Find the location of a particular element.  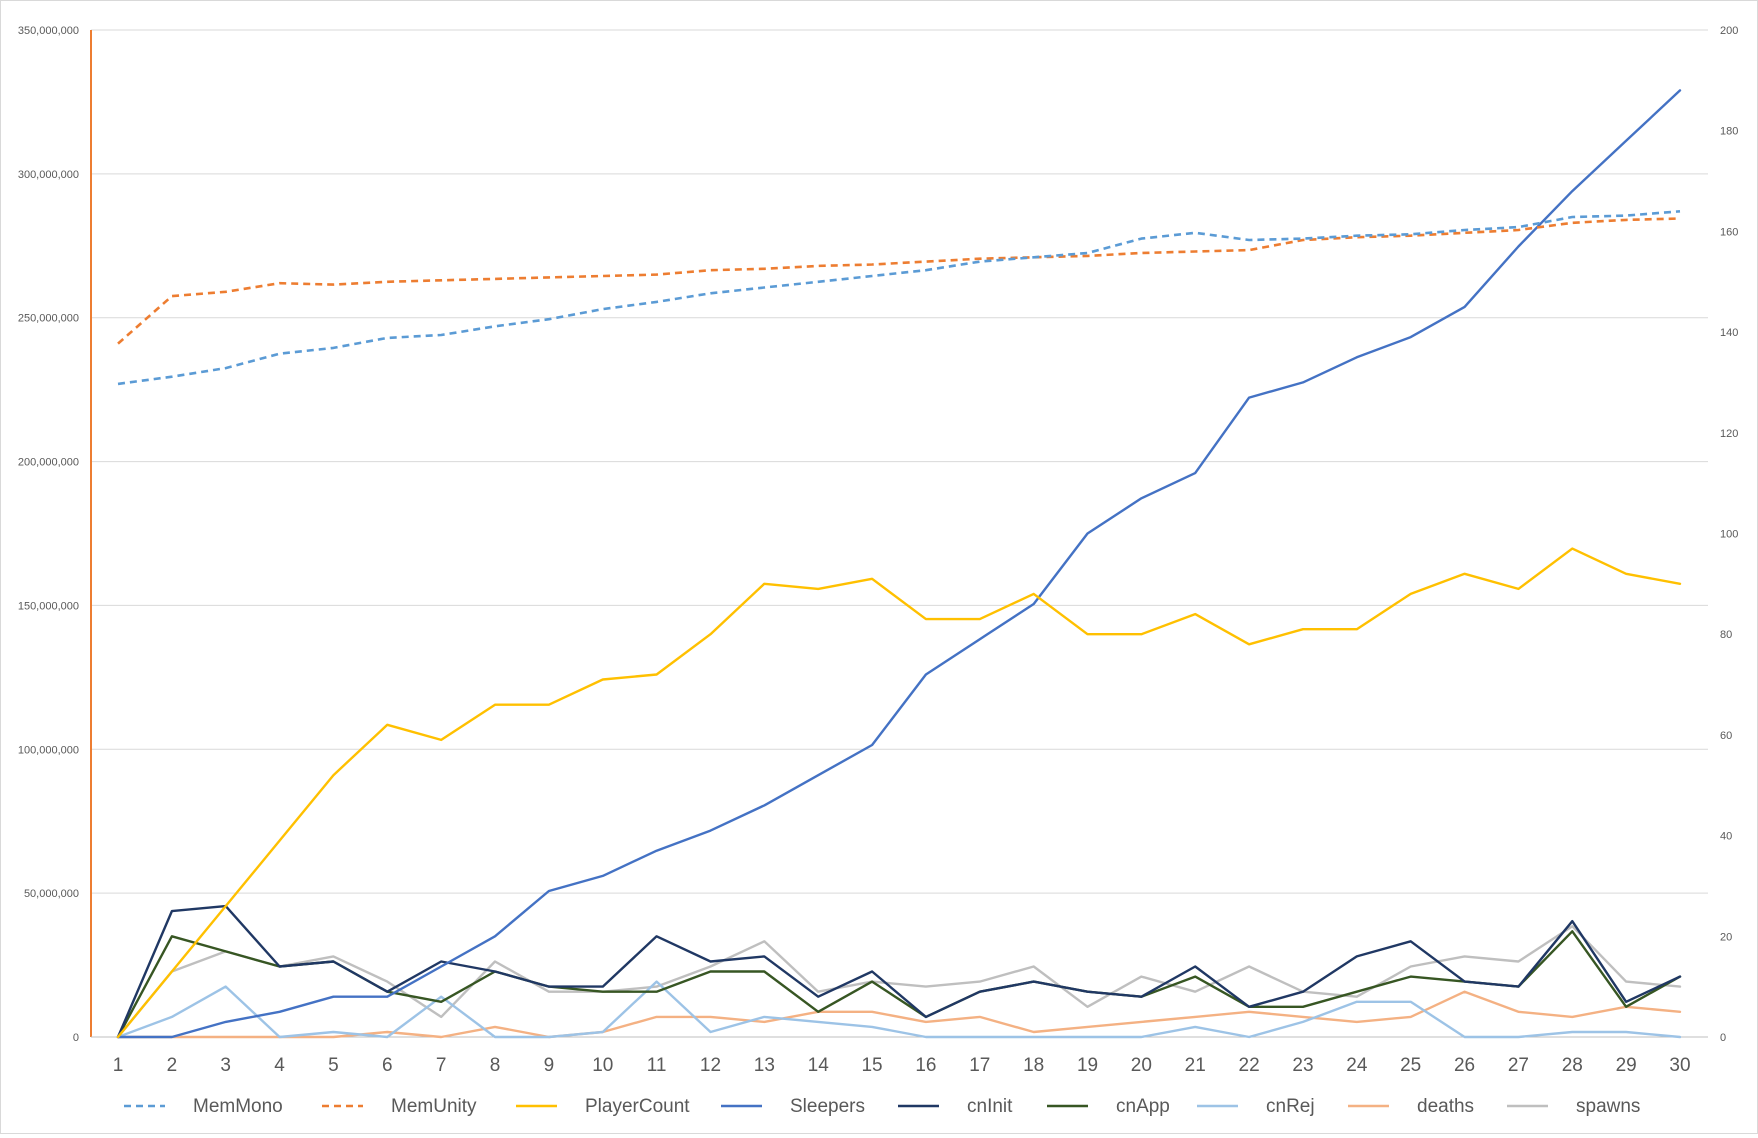

x-tick-label: 27 is located at coordinates (1518, 1065).